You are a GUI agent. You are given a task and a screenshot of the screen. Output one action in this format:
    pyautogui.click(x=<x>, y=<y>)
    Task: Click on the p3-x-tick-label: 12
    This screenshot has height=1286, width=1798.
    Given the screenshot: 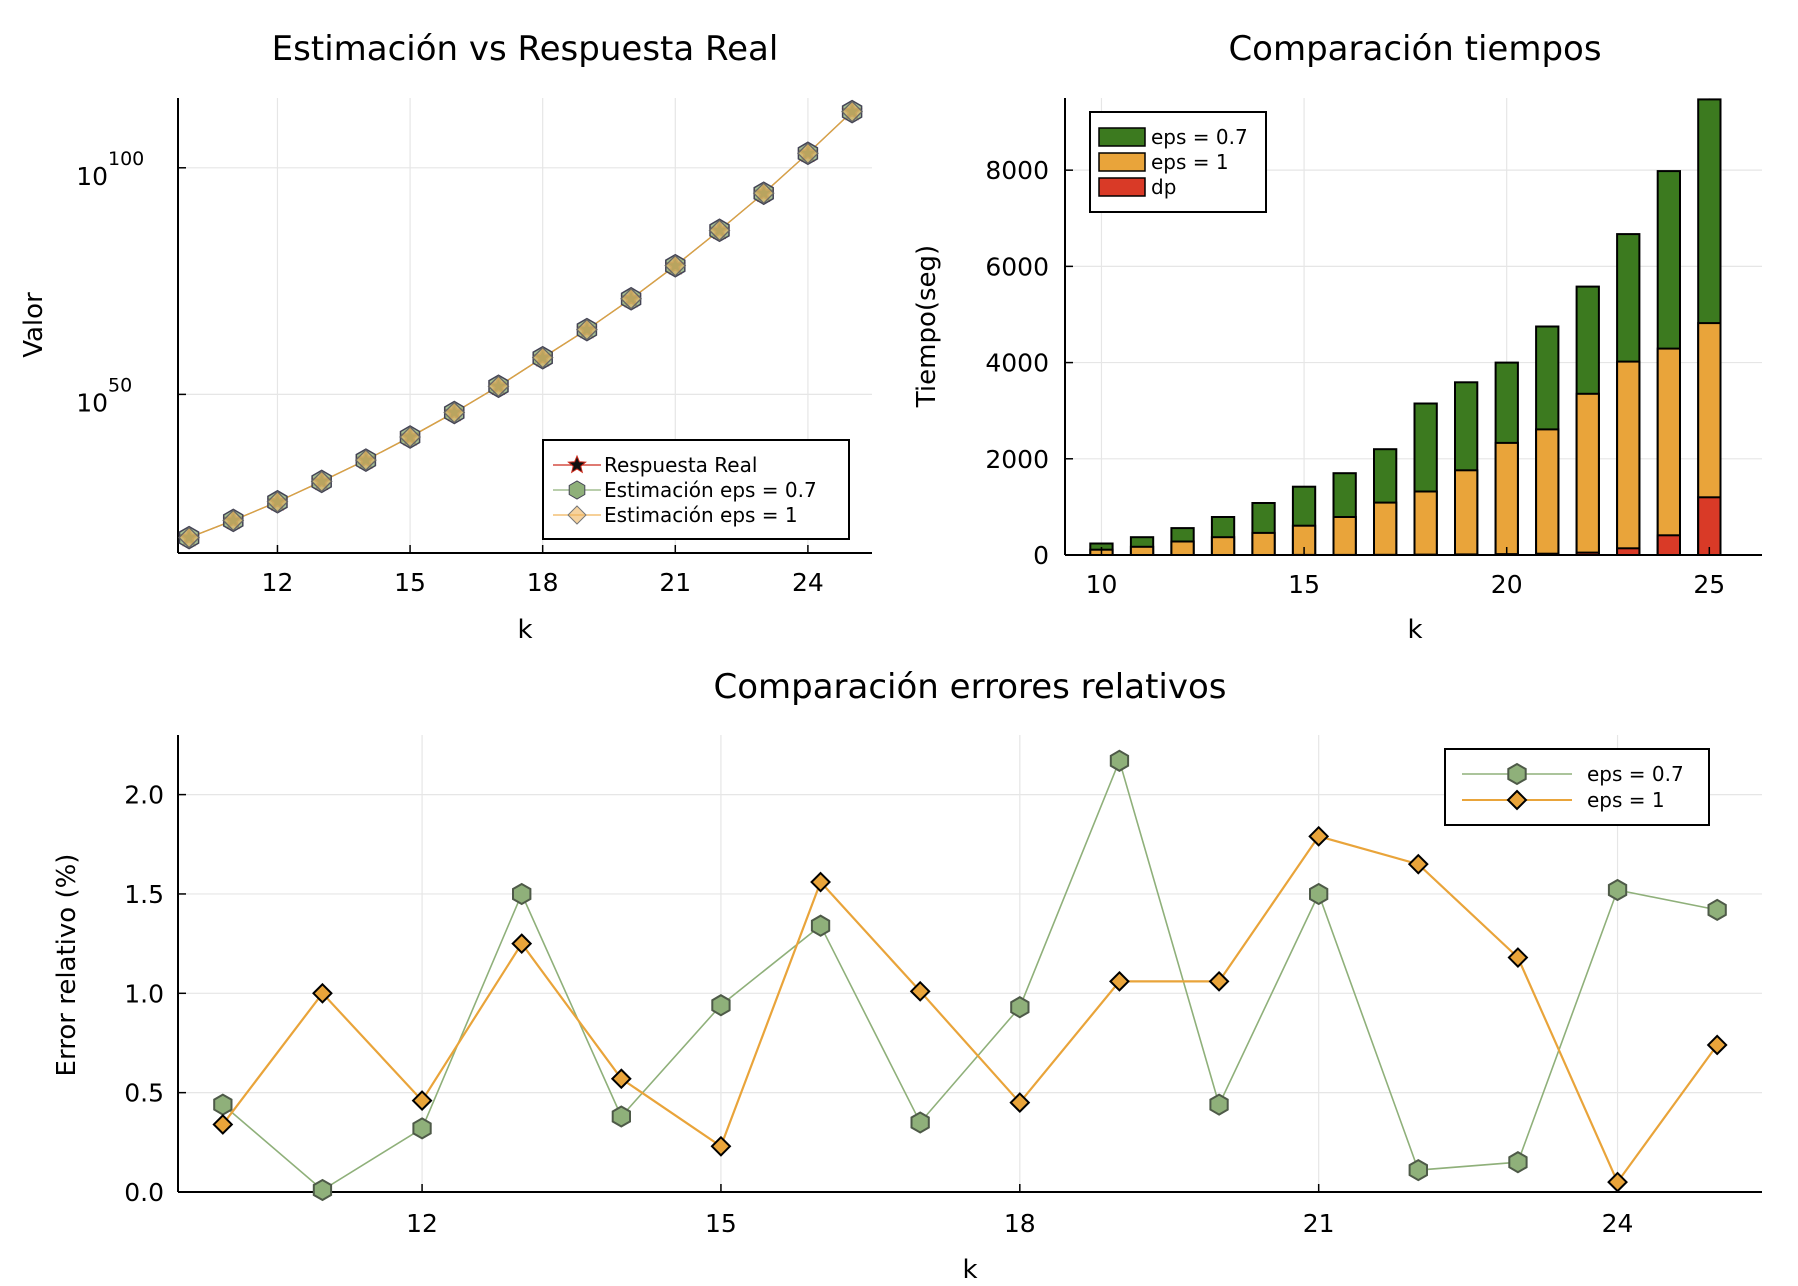 What is the action you would take?
    pyautogui.click(x=422, y=1223)
    